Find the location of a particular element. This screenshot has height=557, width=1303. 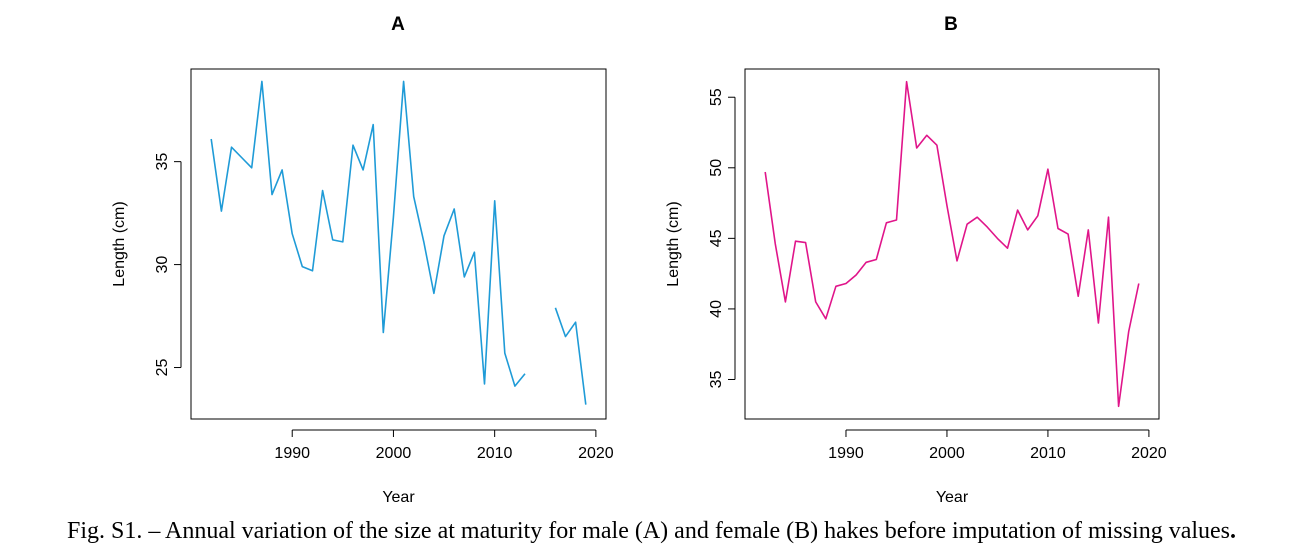

caption-period: . is located at coordinates (1233, 531).